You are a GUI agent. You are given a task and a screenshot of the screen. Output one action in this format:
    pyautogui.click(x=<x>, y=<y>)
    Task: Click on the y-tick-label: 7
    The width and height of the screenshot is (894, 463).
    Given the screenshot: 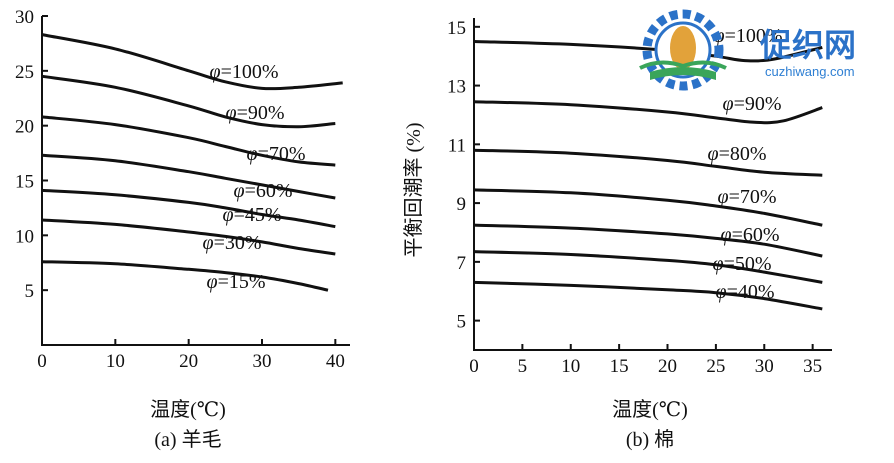 What is the action you would take?
    pyautogui.click(x=462, y=263)
    